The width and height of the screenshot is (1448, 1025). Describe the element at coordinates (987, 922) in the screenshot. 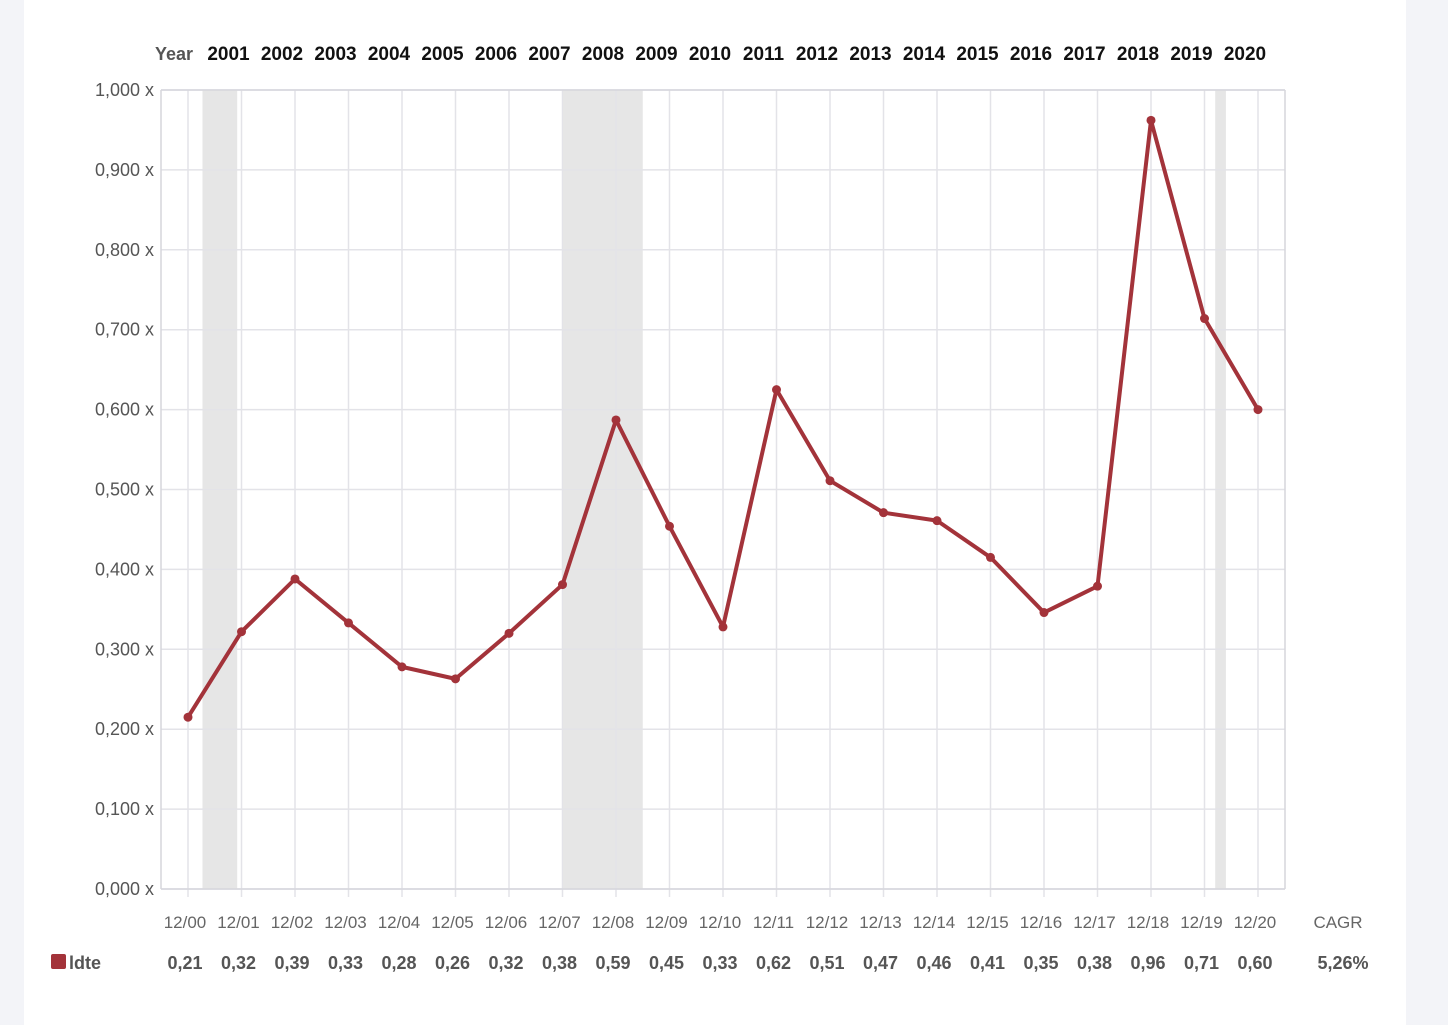

I see `x-tick-label: 12/15` at that location.